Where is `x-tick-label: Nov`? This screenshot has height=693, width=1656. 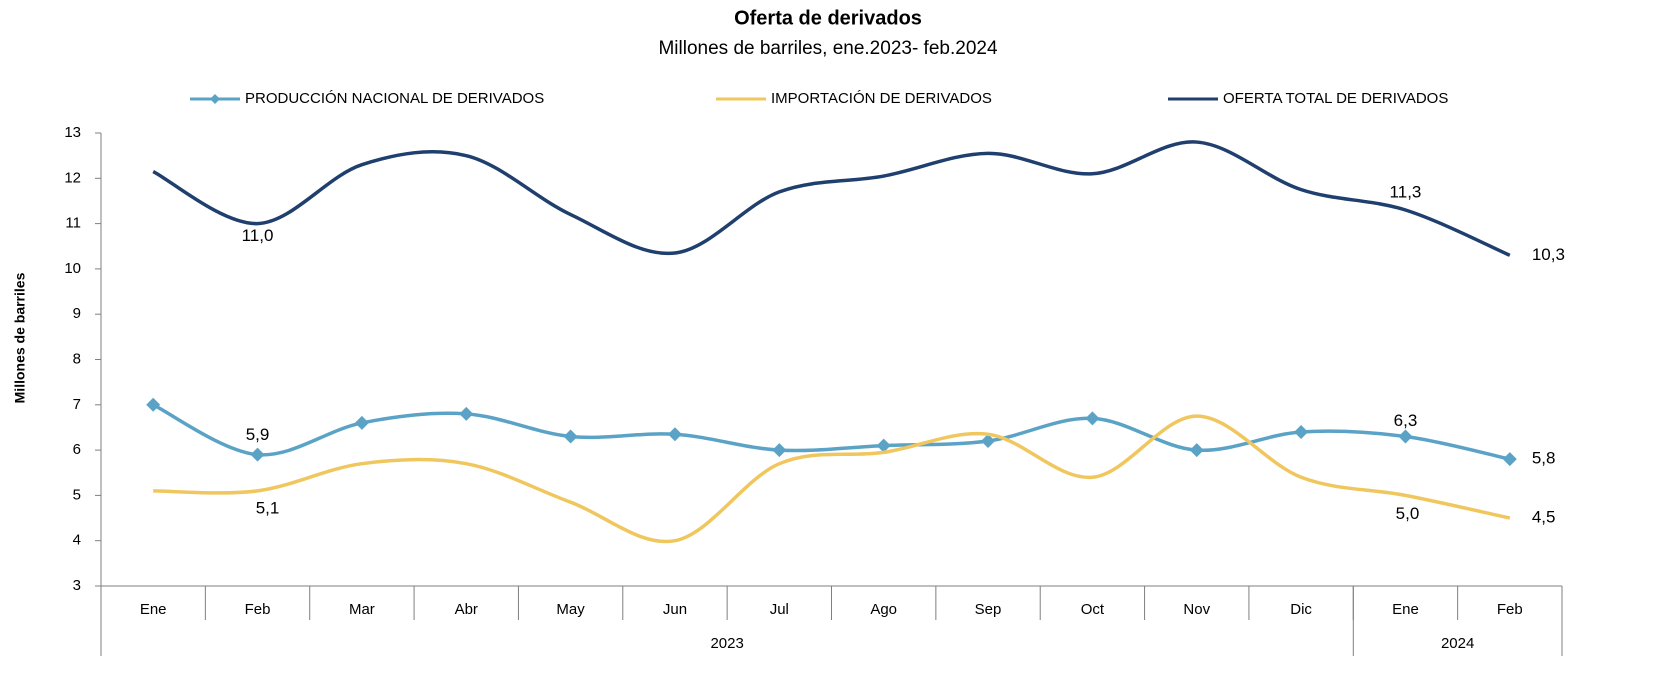 x-tick-label: Nov is located at coordinates (1196, 609).